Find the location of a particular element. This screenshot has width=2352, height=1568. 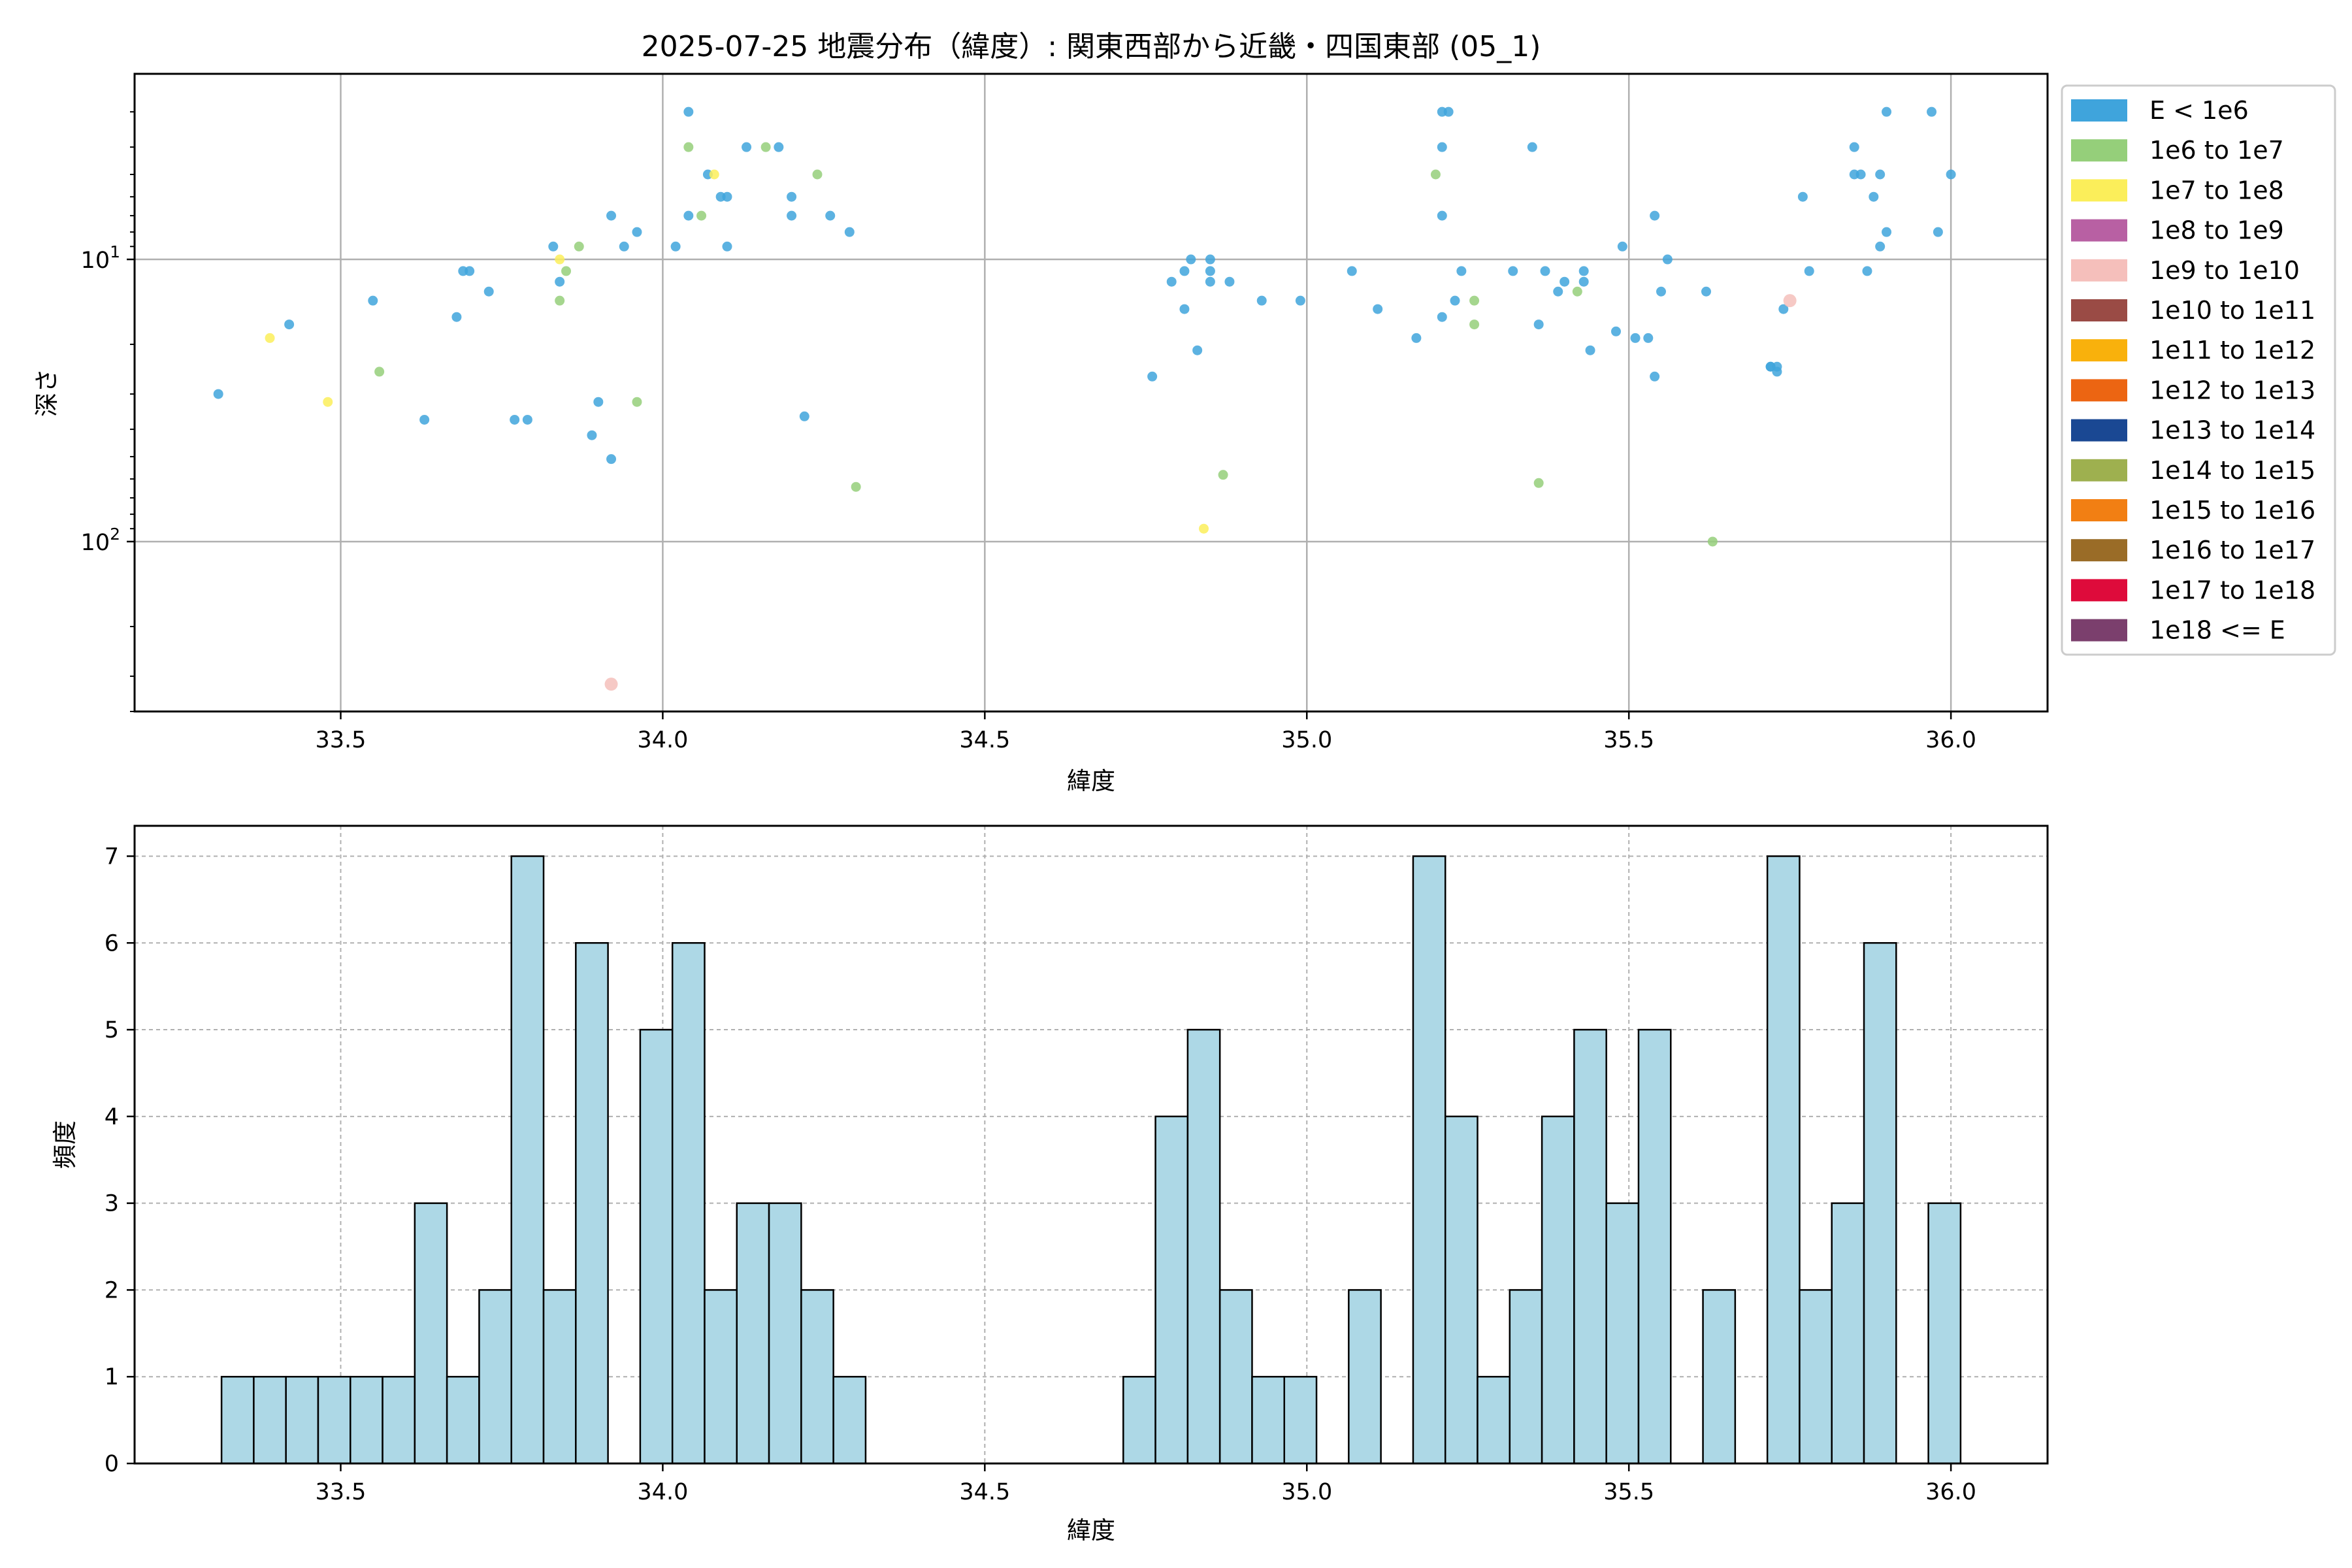

histogram-x-tick-label: 33.5 is located at coordinates (341, 1492).